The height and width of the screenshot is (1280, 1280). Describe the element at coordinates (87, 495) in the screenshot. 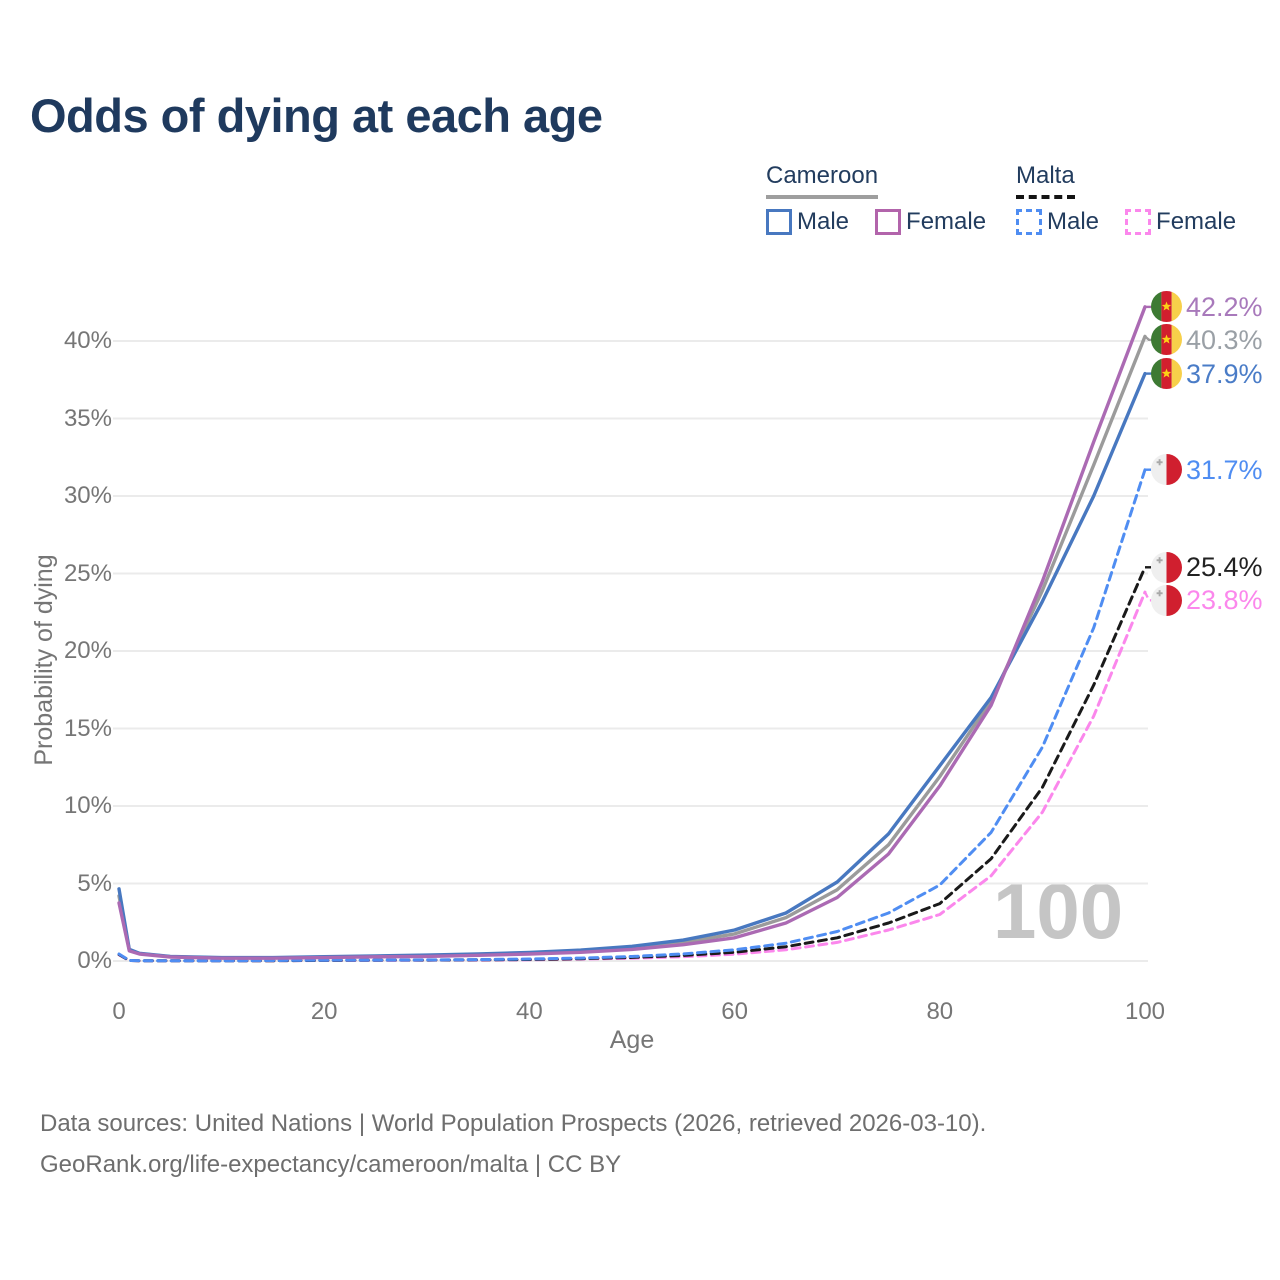

I see `y-tick-30%: 30%` at that location.